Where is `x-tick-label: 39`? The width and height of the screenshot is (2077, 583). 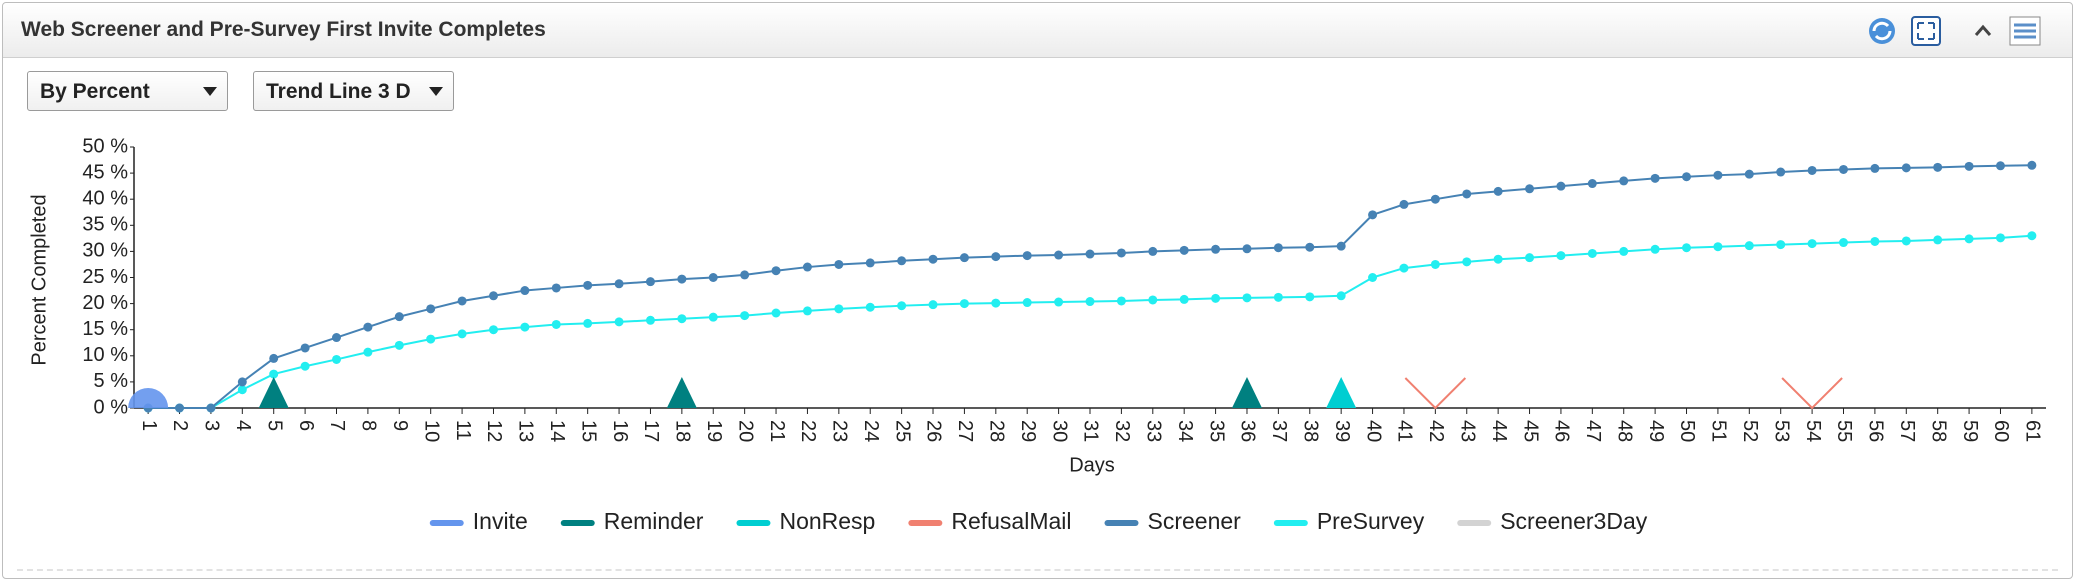 x-tick-label: 39 is located at coordinates (1342, 431).